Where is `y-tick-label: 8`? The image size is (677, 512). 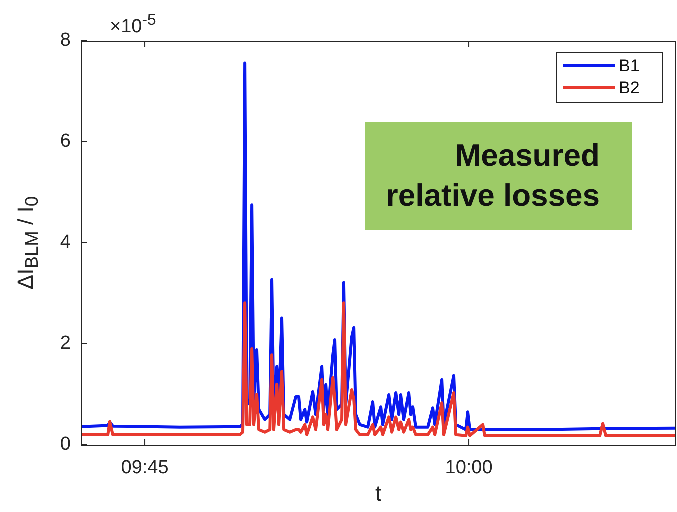 y-tick-label: 8 is located at coordinates (65, 41).